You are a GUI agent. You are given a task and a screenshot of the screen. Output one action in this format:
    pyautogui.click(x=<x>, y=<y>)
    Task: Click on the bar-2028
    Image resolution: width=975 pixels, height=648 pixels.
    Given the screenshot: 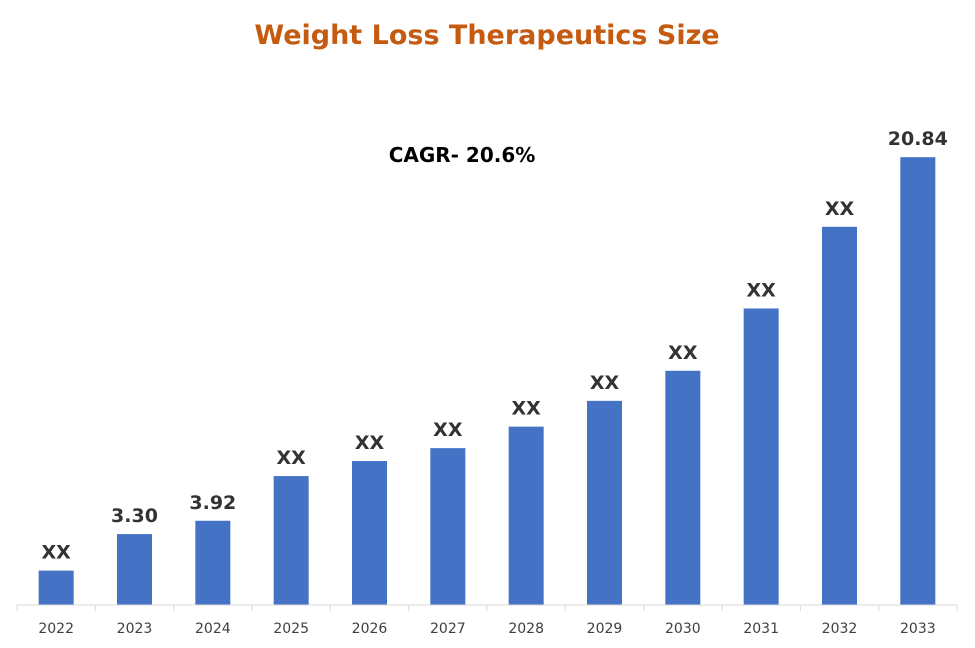 What is the action you would take?
    pyautogui.click(x=526, y=515)
    